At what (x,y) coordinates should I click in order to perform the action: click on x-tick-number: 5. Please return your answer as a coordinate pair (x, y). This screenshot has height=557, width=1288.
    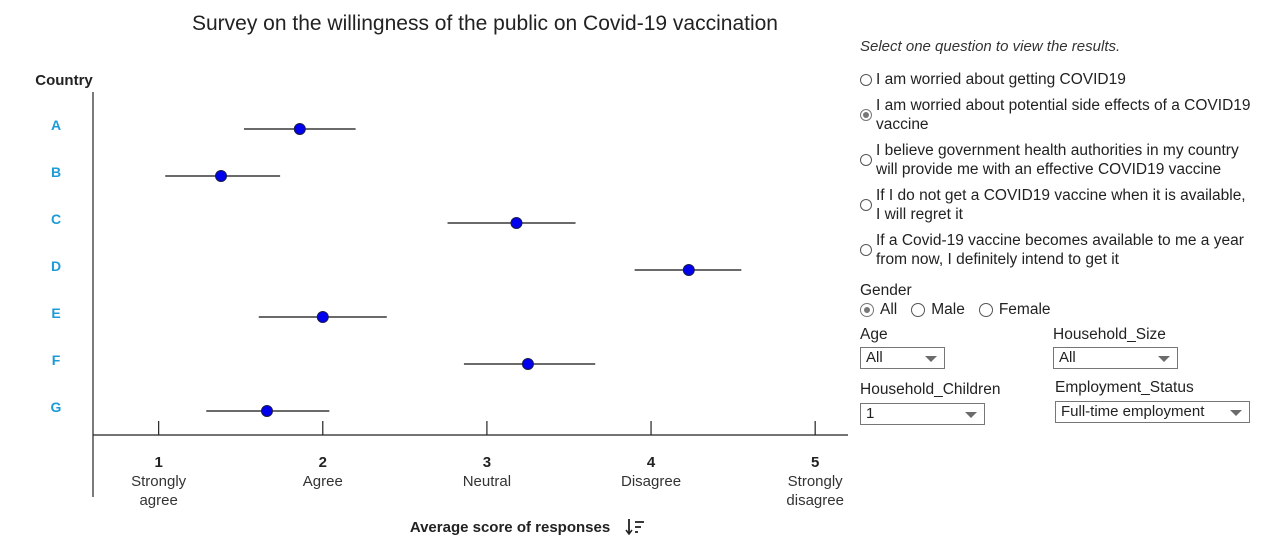
    Looking at the image, I should click on (815, 462).